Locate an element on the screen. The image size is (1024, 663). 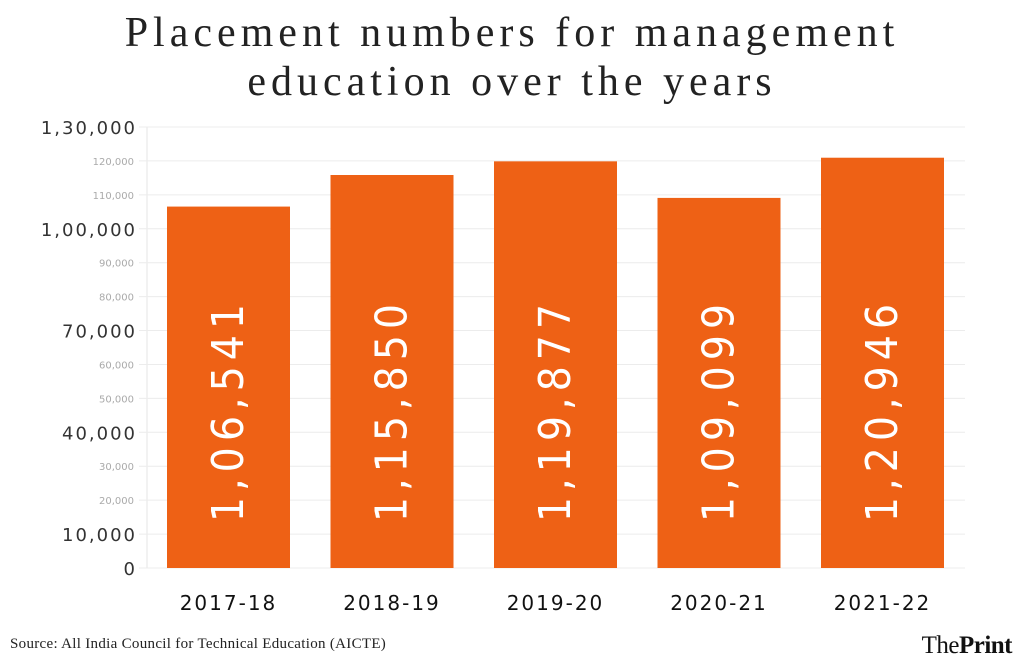
x-tick-label: 2018-19 is located at coordinates (392, 603).